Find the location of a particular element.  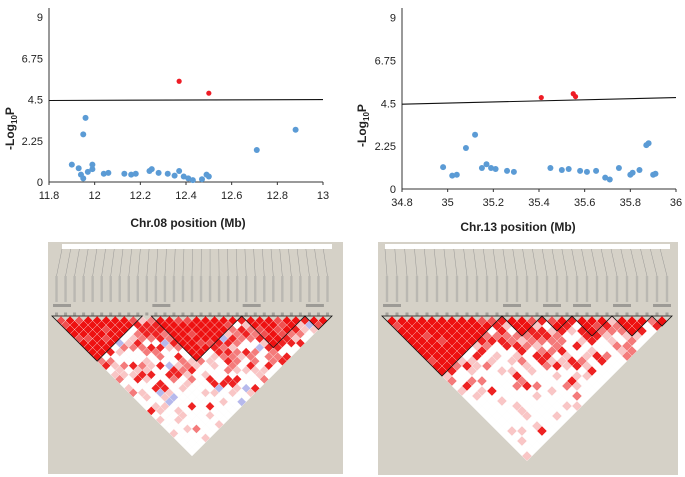

x-tick-label: 12.4 is located at coordinates (185, 196).